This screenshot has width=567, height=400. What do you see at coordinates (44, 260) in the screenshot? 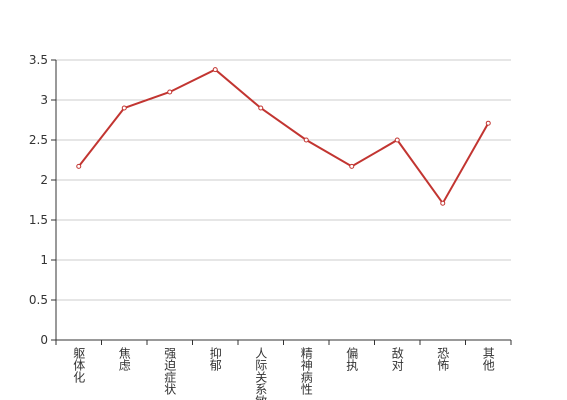
I see `y-tick-label: 1` at bounding box center [44, 260].